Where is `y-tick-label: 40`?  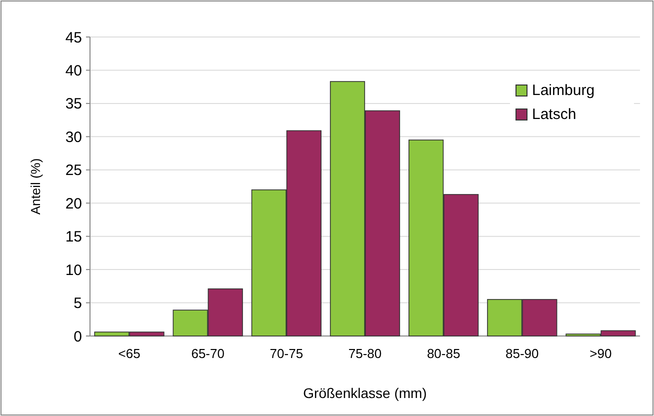
y-tick-label: 40 is located at coordinates (73, 71).